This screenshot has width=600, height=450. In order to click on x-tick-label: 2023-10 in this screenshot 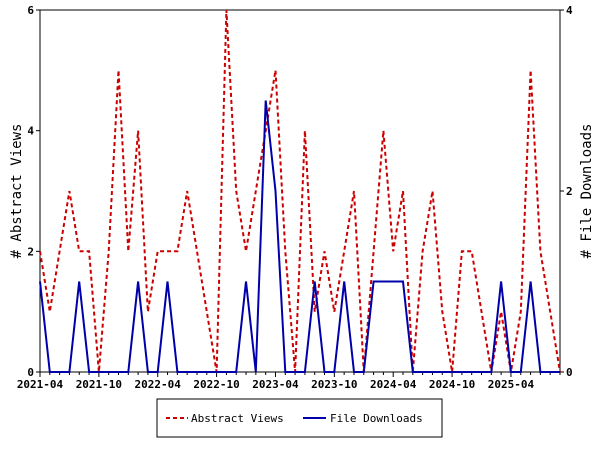, I will do `click(334, 384)`.